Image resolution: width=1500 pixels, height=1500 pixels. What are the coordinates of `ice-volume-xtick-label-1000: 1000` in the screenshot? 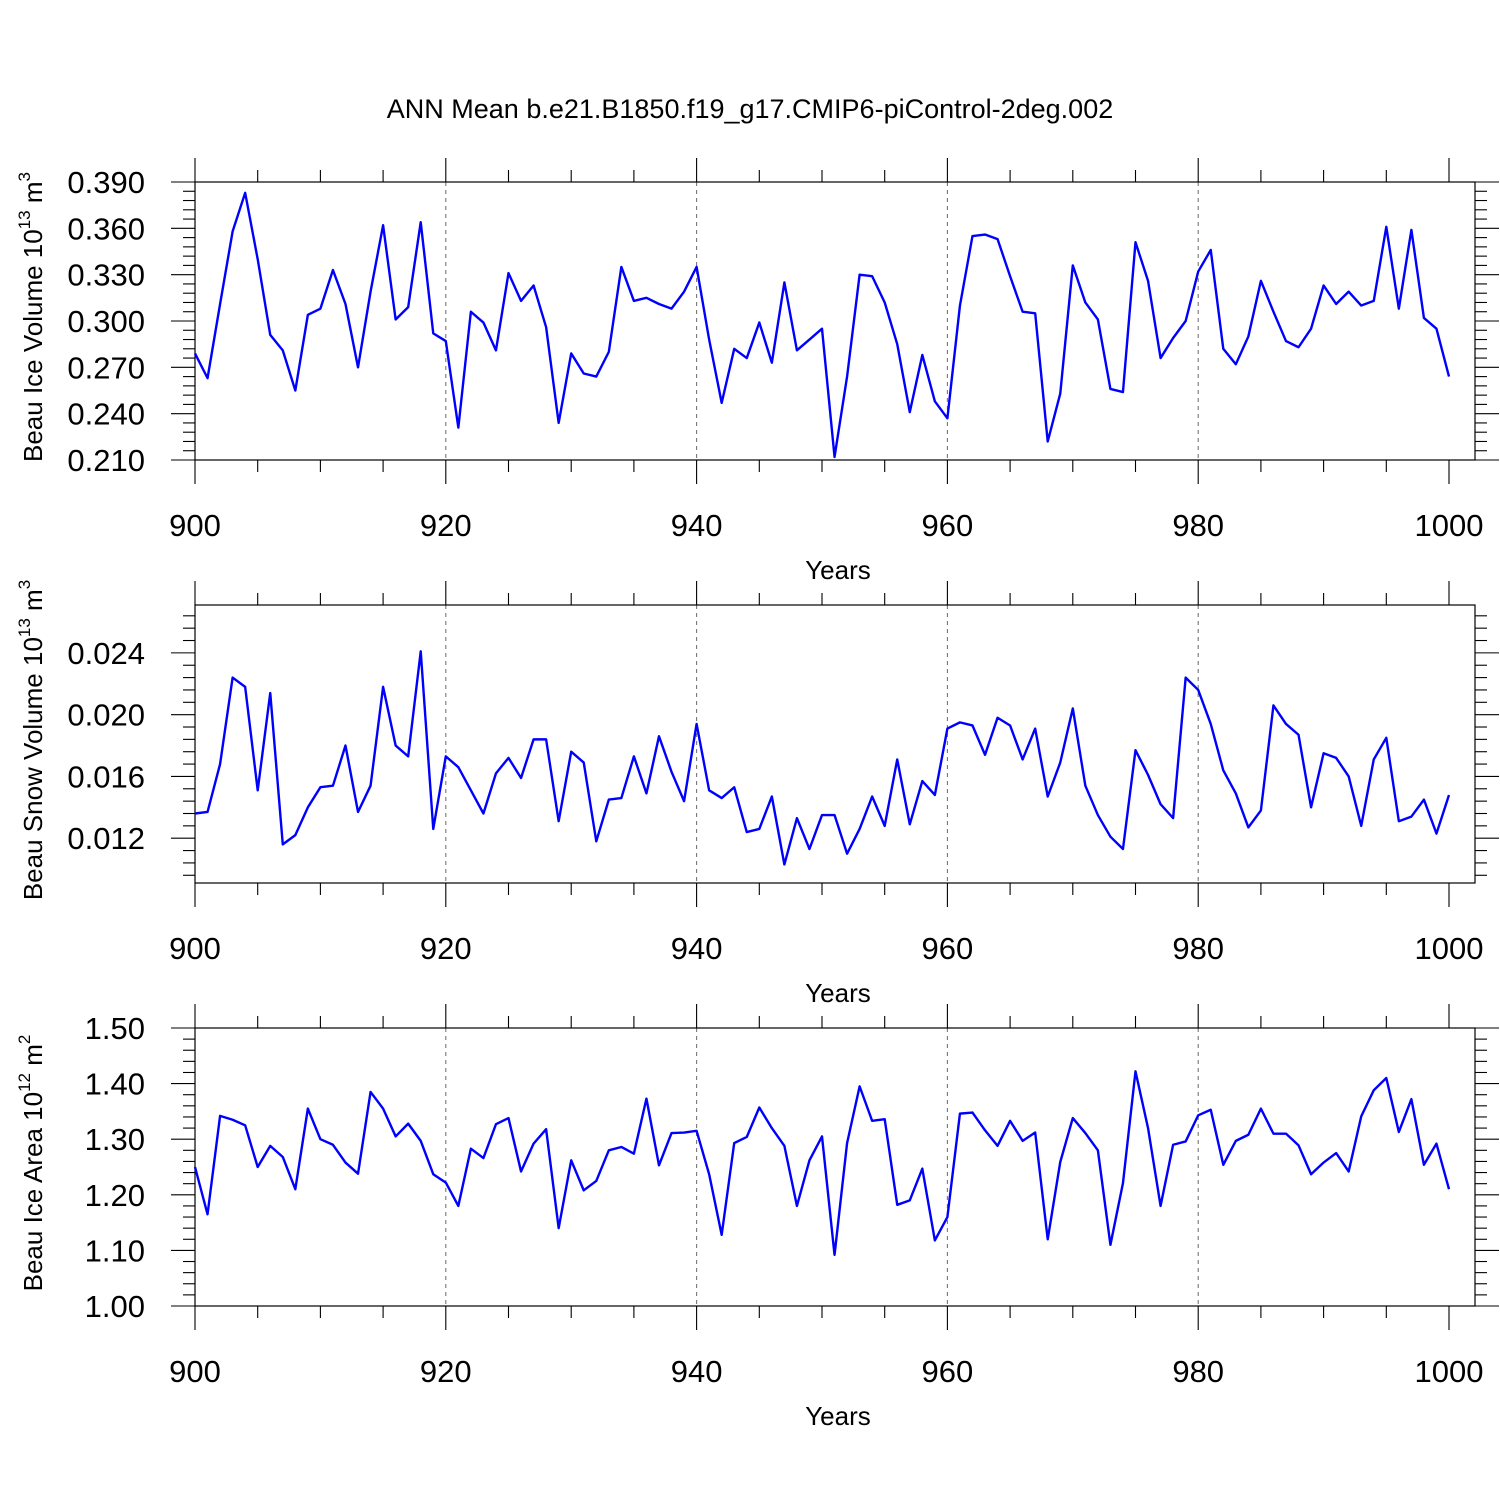 It's located at (1449, 525).